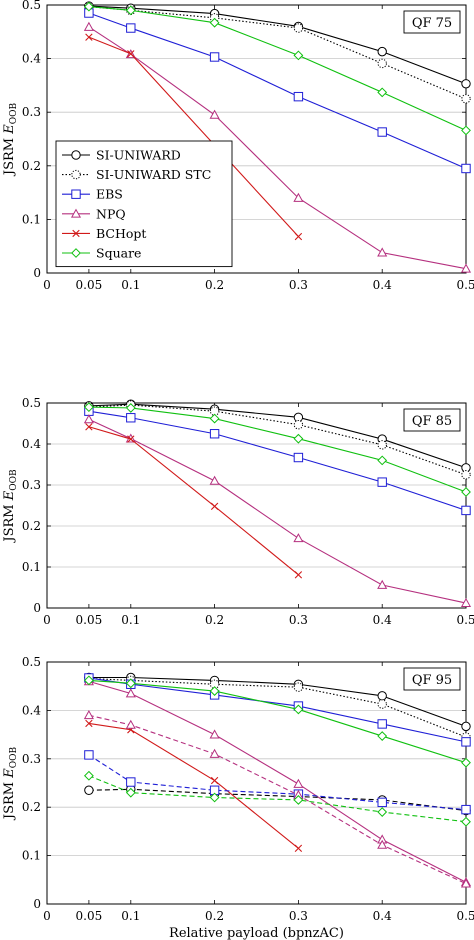 The image size is (474, 940). Describe the element at coordinates (153, 174) in the screenshot. I see `legend-label: SI-UNIWARD STC` at that location.